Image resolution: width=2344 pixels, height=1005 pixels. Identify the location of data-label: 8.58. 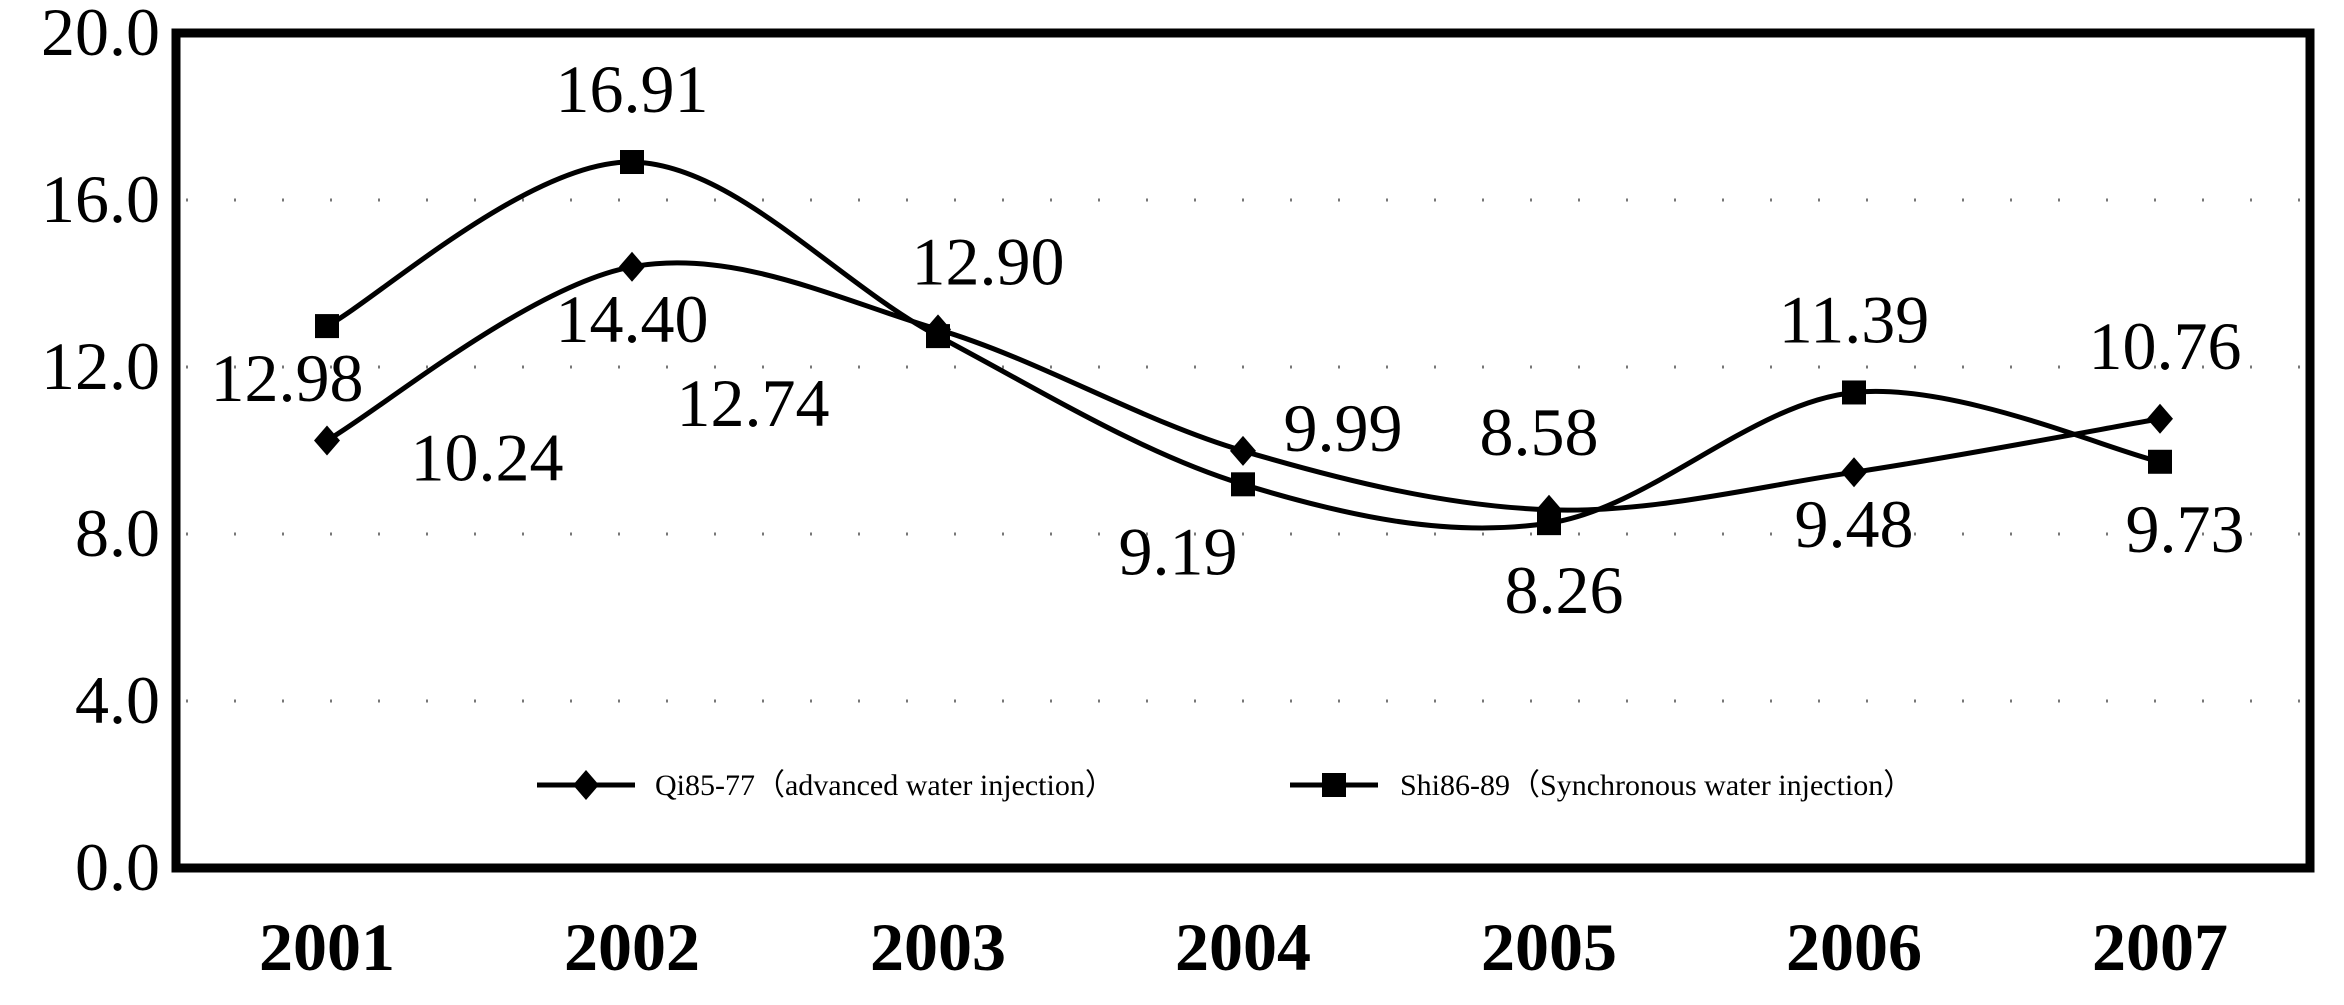
(1539, 432).